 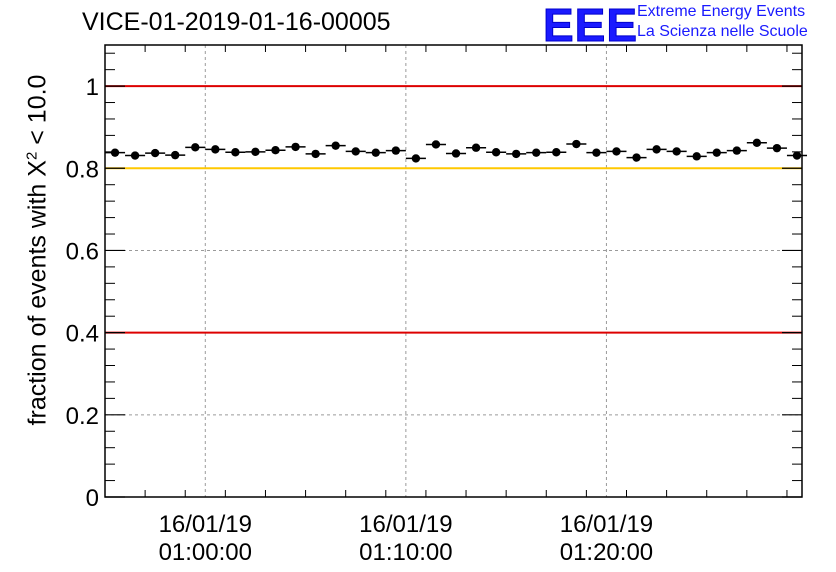 What do you see at coordinates (205, 552) in the screenshot?
I see `x-tick-time: 01:00:00` at bounding box center [205, 552].